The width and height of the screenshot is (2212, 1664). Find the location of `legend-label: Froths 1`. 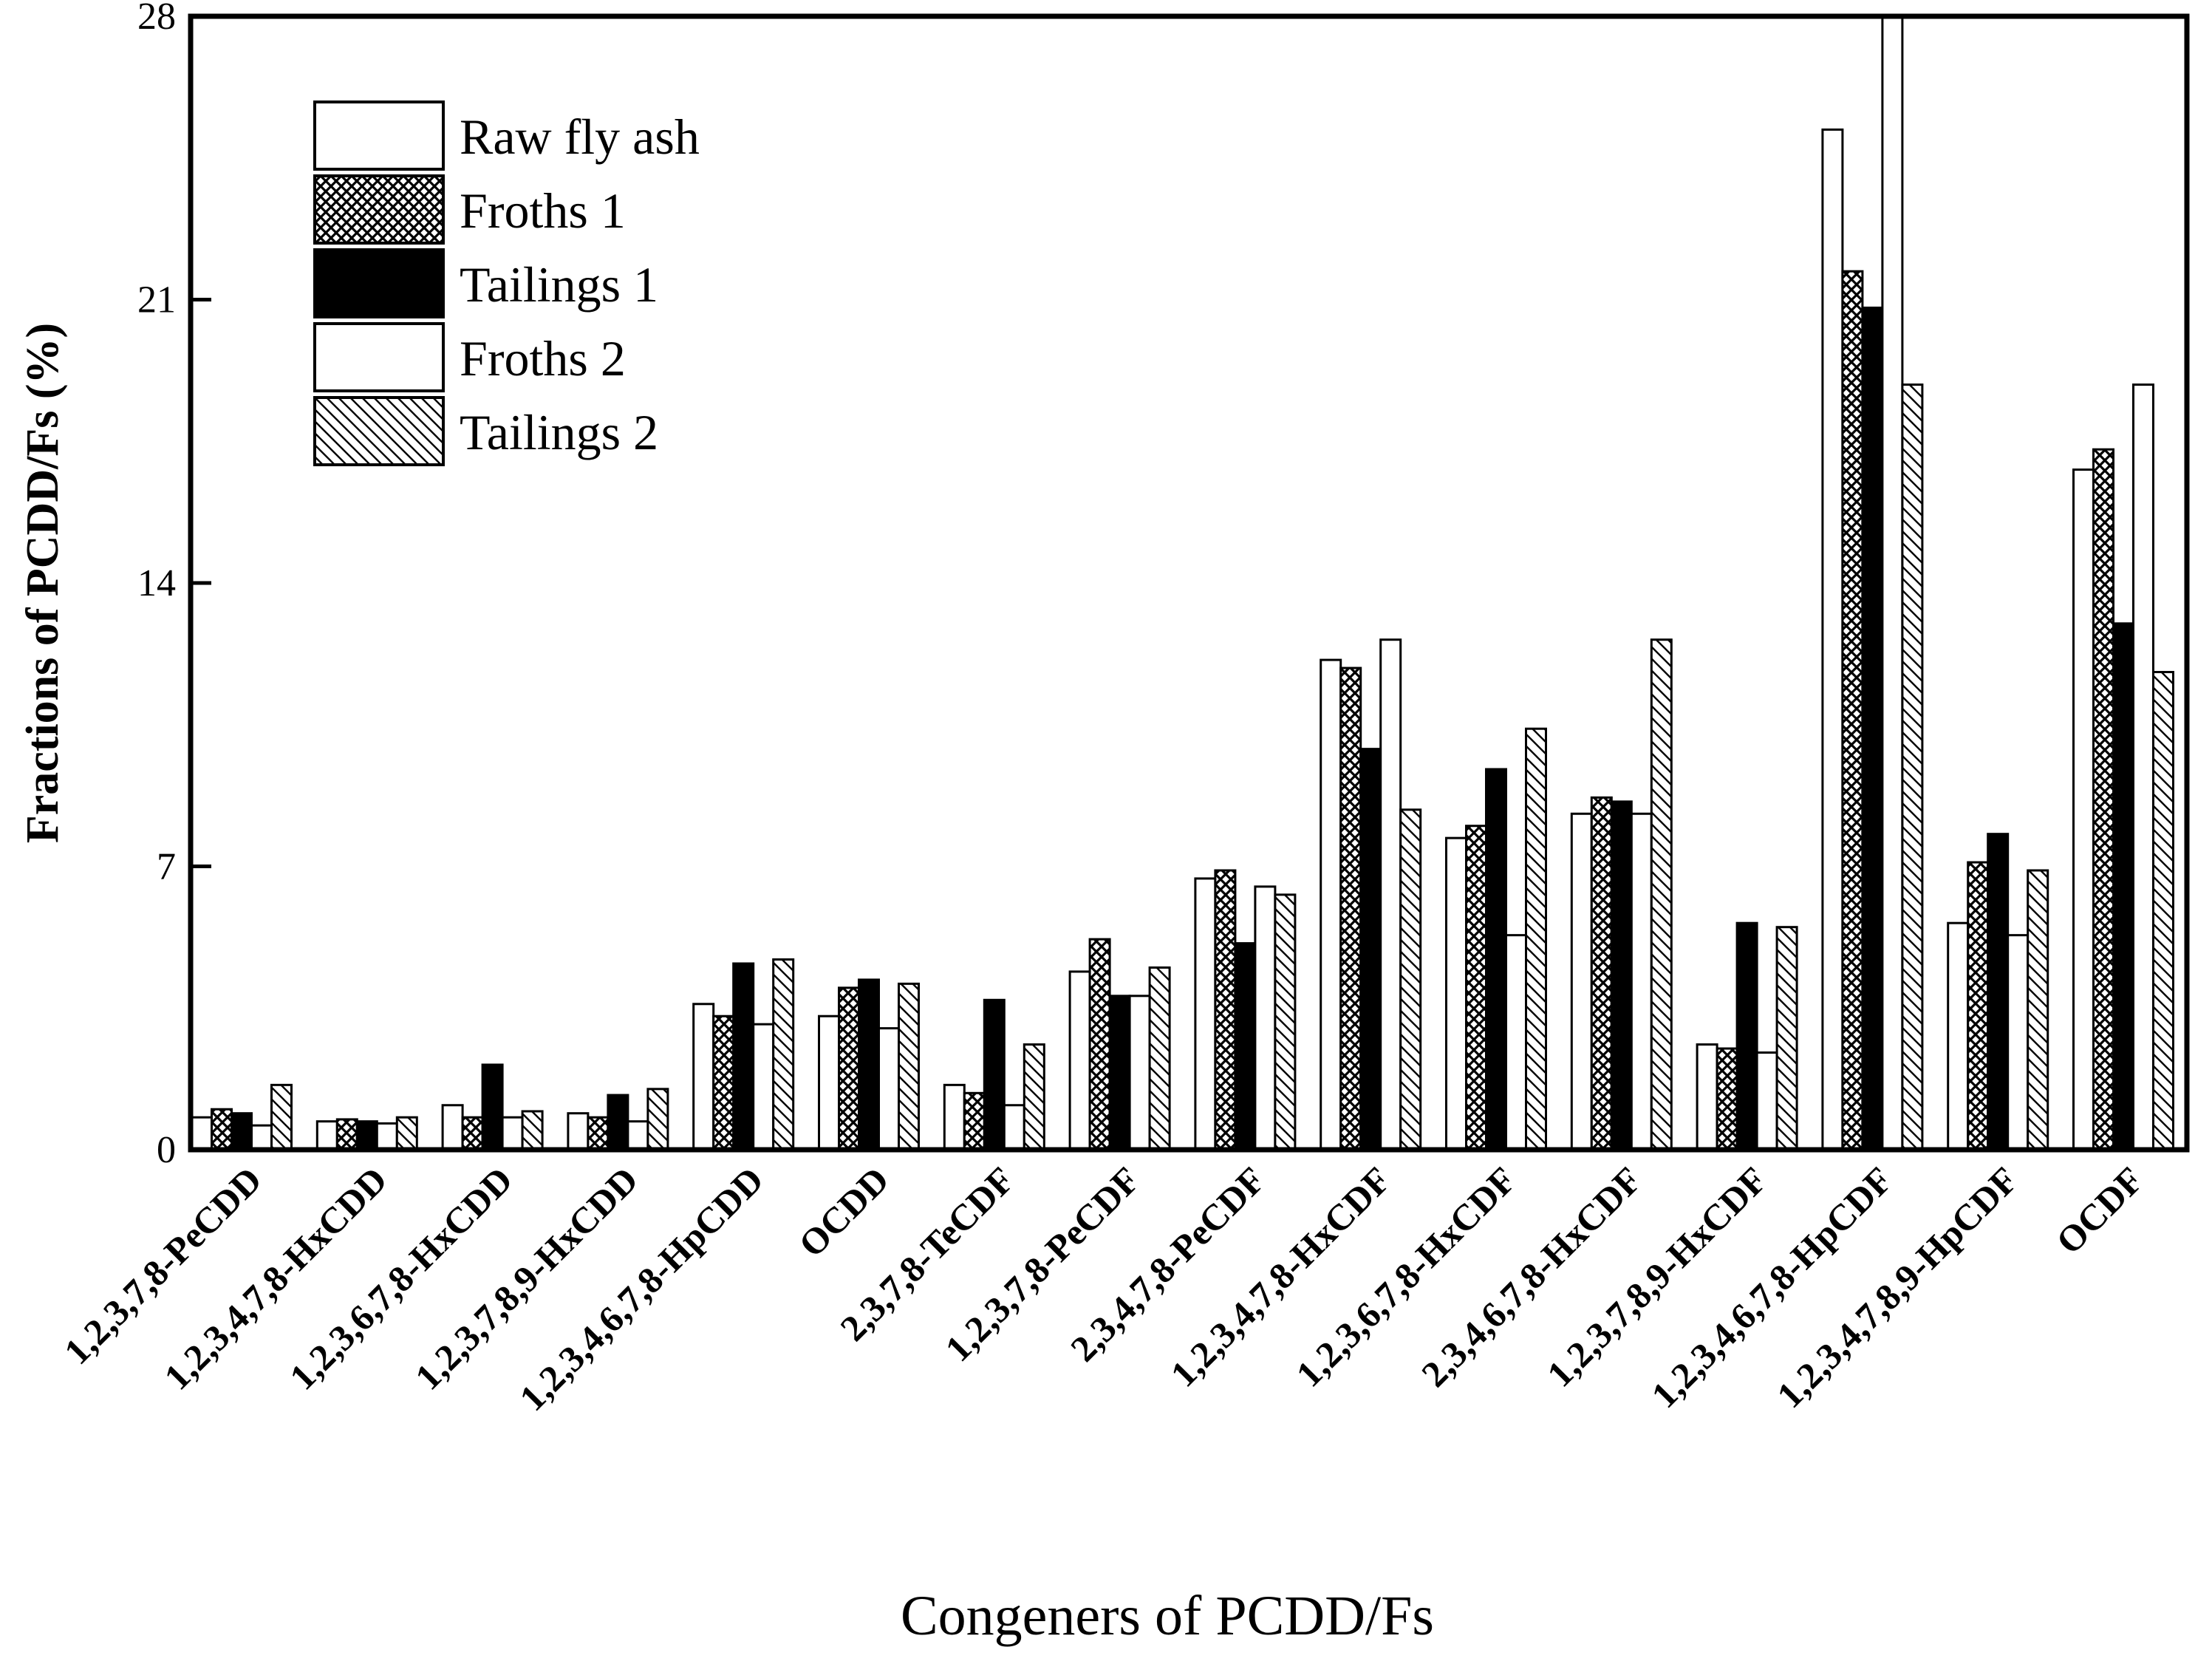

legend-label: Froths 1 is located at coordinates (543, 211).